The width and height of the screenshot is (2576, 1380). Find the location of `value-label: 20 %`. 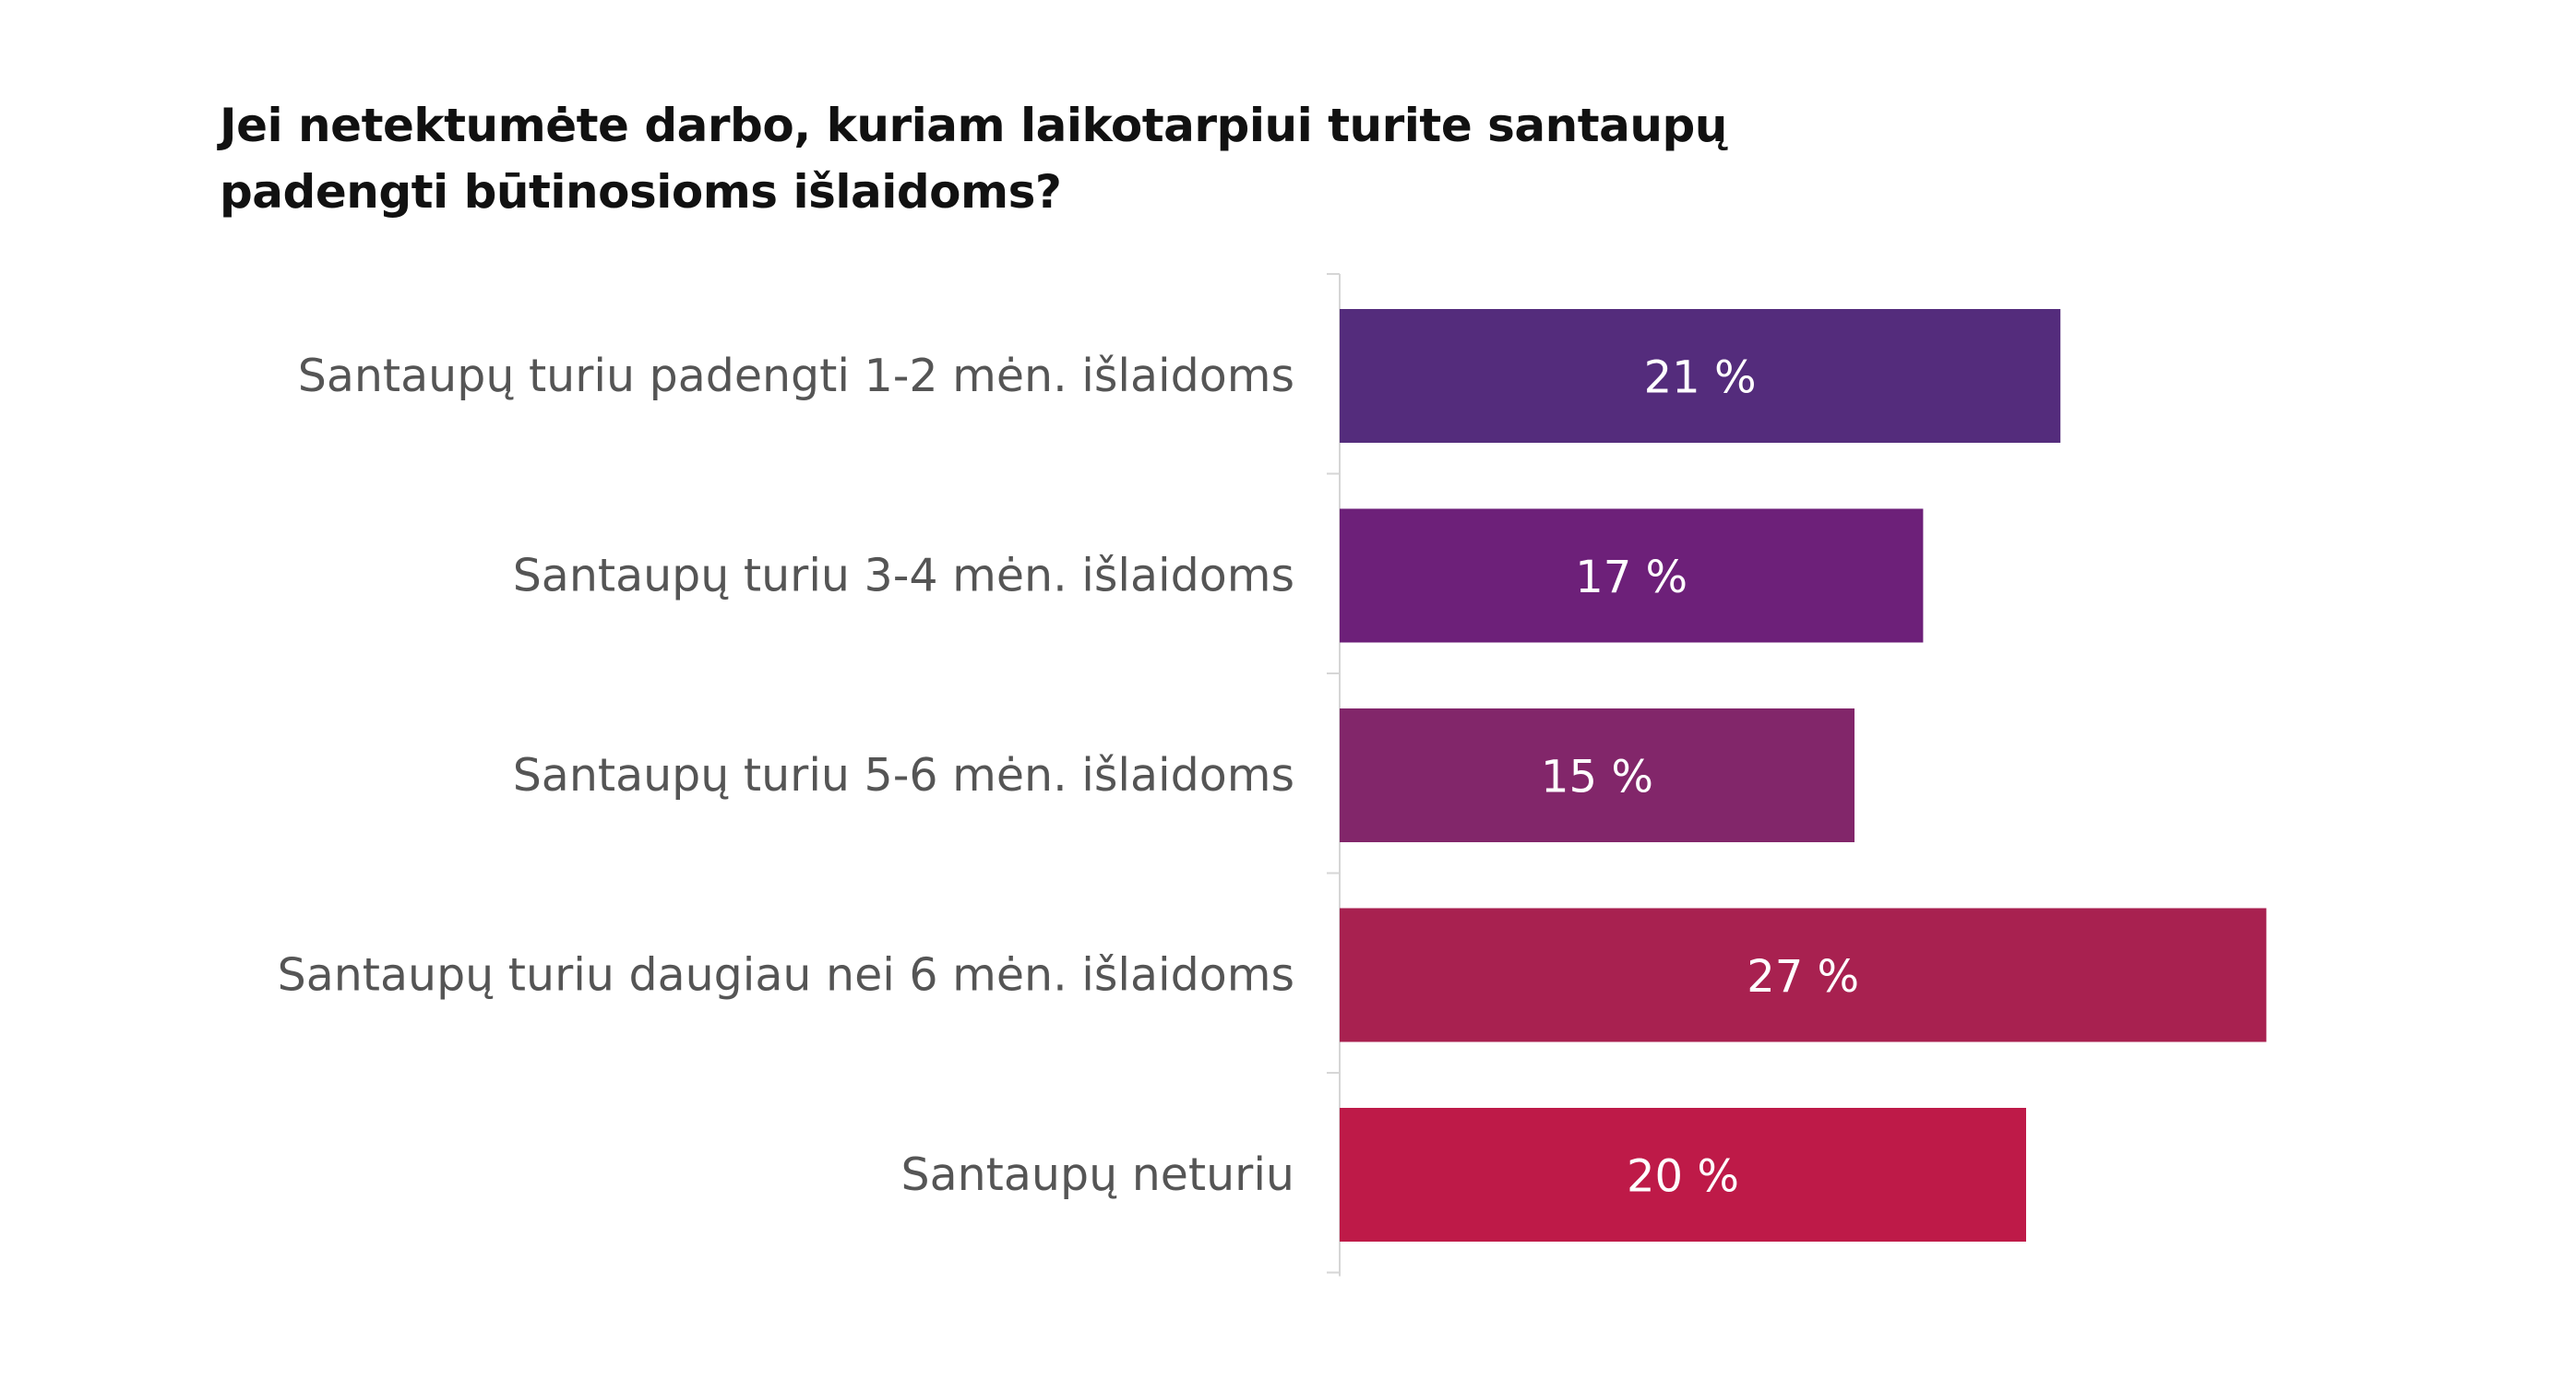

value-label: 20 % is located at coordinates (1683, 1177).